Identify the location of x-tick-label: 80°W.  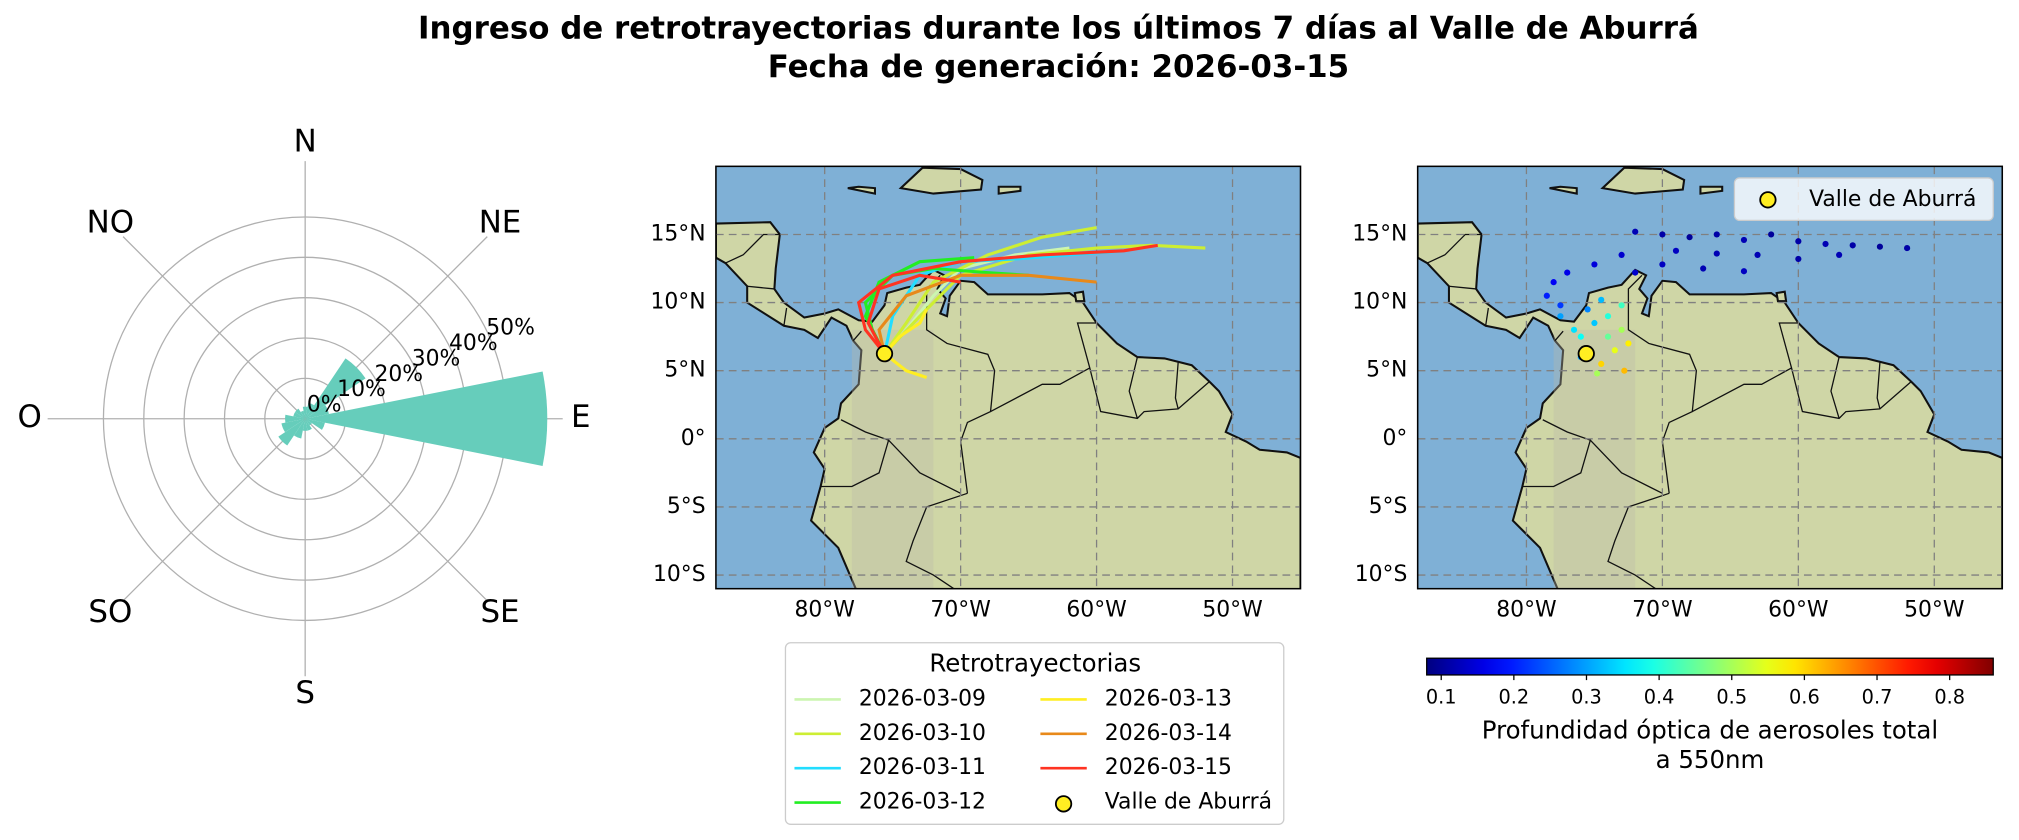
(1526, 610).